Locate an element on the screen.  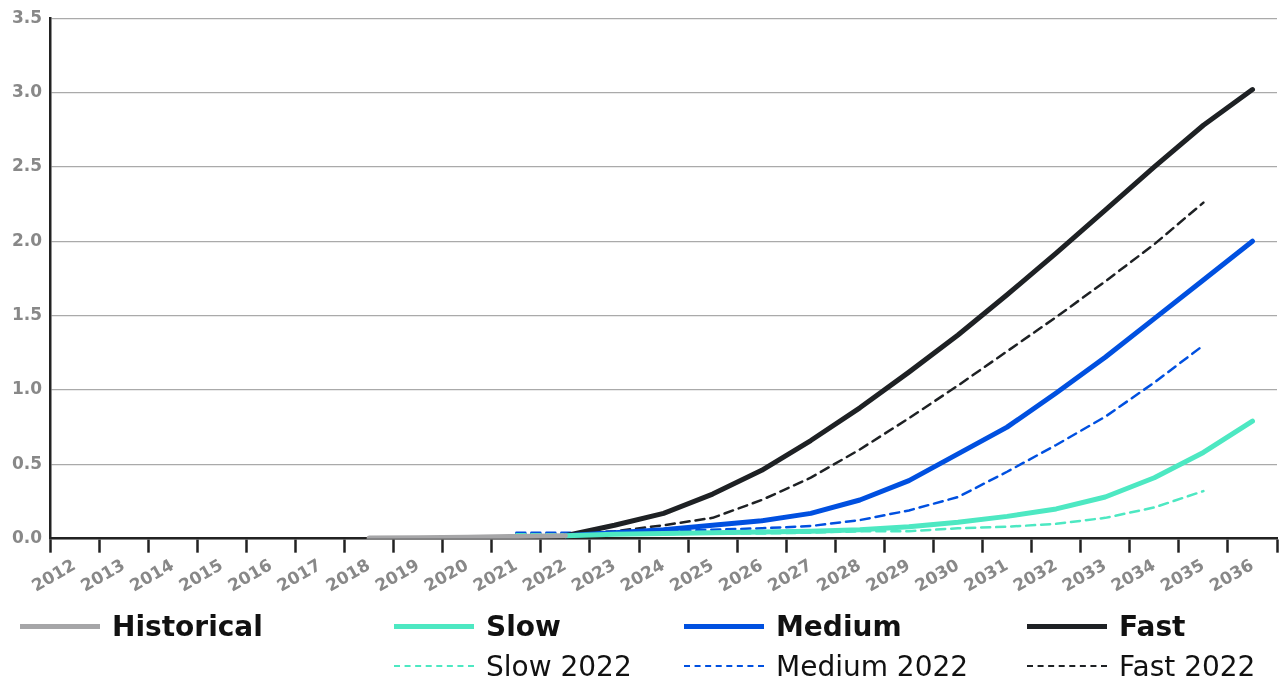
y-tick-label: 2.0 is located at coordinates (27, 239).